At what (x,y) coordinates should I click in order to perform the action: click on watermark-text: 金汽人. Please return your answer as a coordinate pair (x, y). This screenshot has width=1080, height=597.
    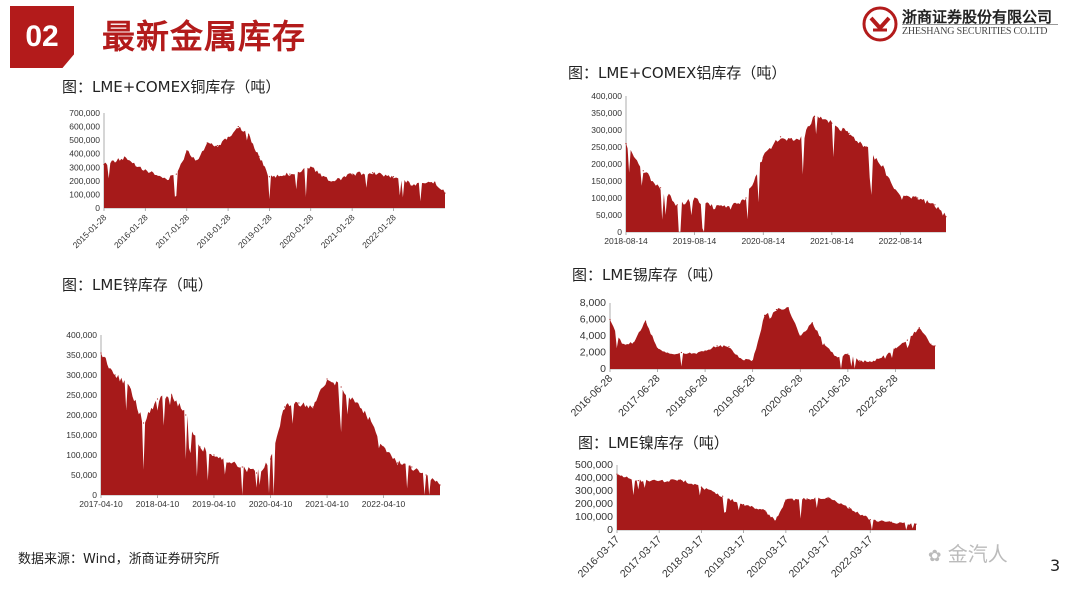
    Looking at the image, I should click on (977, 554).